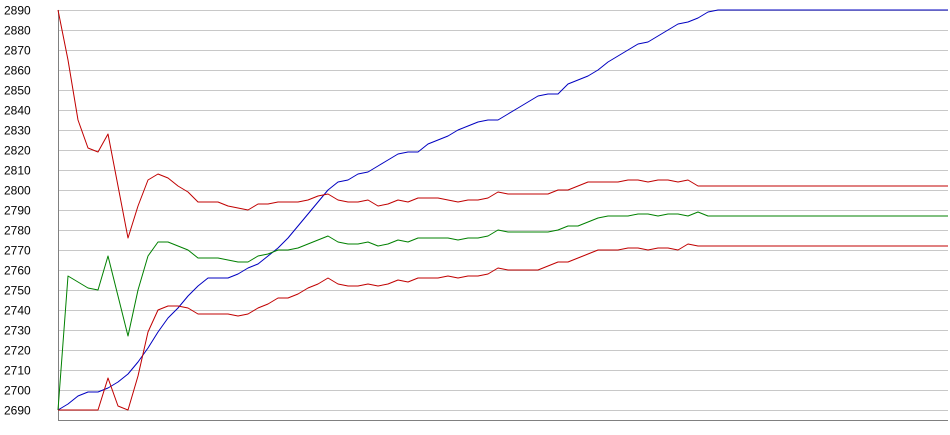 The height and width of the screenshot is (435, 950). What do you see at coordinates (17, 111) in the screenshot?
I see `y-tick-label: 2840` at bounding box center [17, 111].